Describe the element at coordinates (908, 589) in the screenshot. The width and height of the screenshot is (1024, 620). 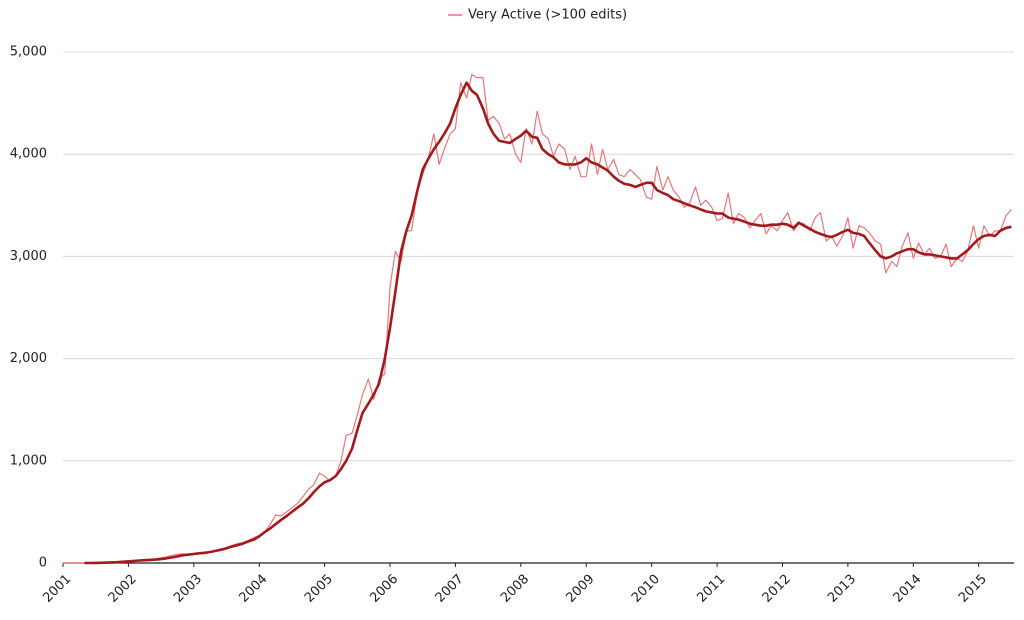
I see `x-tick-label: 2014` at that location.